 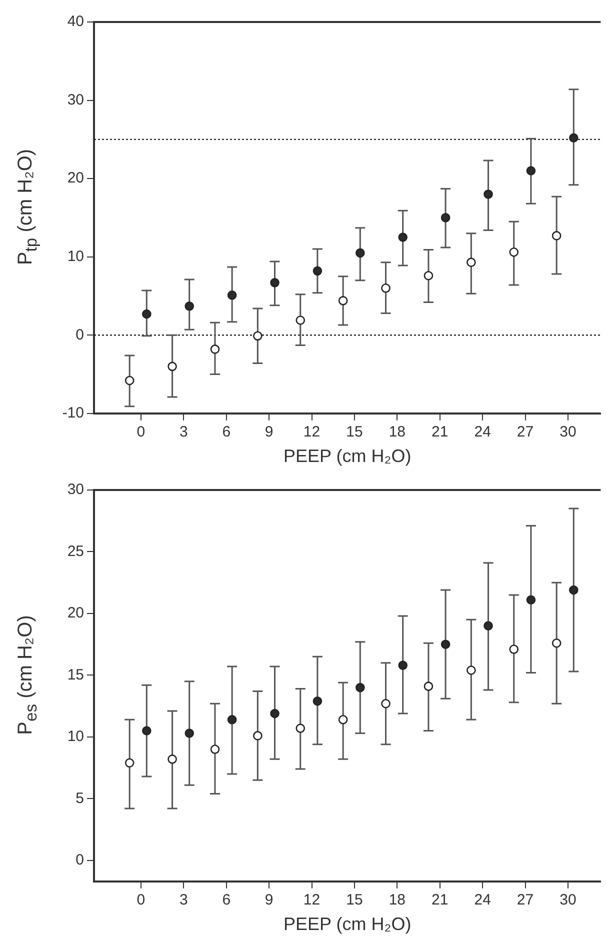 I want to click on y-tick-label: -10, so click(x=73, y=413).